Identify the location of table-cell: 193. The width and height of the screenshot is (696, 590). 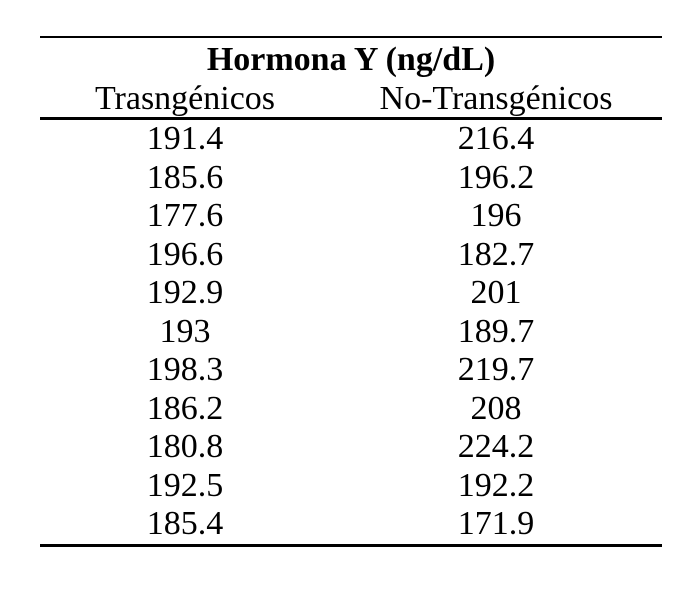
(185, 331).